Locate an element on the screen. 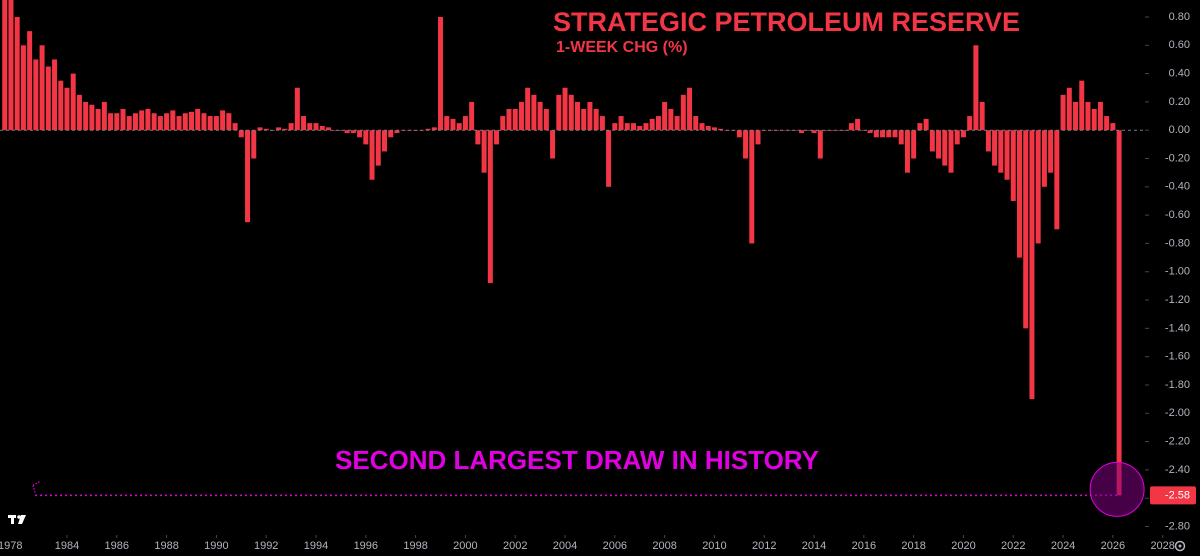  y-tick-label: -0.80 is located at coordinates (1177, 243).